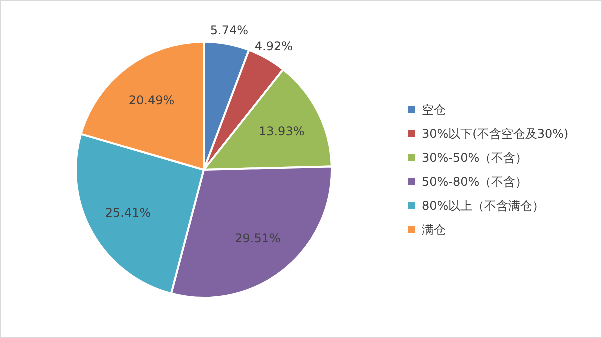  What do you see at coordinates (258, 238) in the screenshot?
I see `data-label: 29.51%` at bounding box center [258, 238].